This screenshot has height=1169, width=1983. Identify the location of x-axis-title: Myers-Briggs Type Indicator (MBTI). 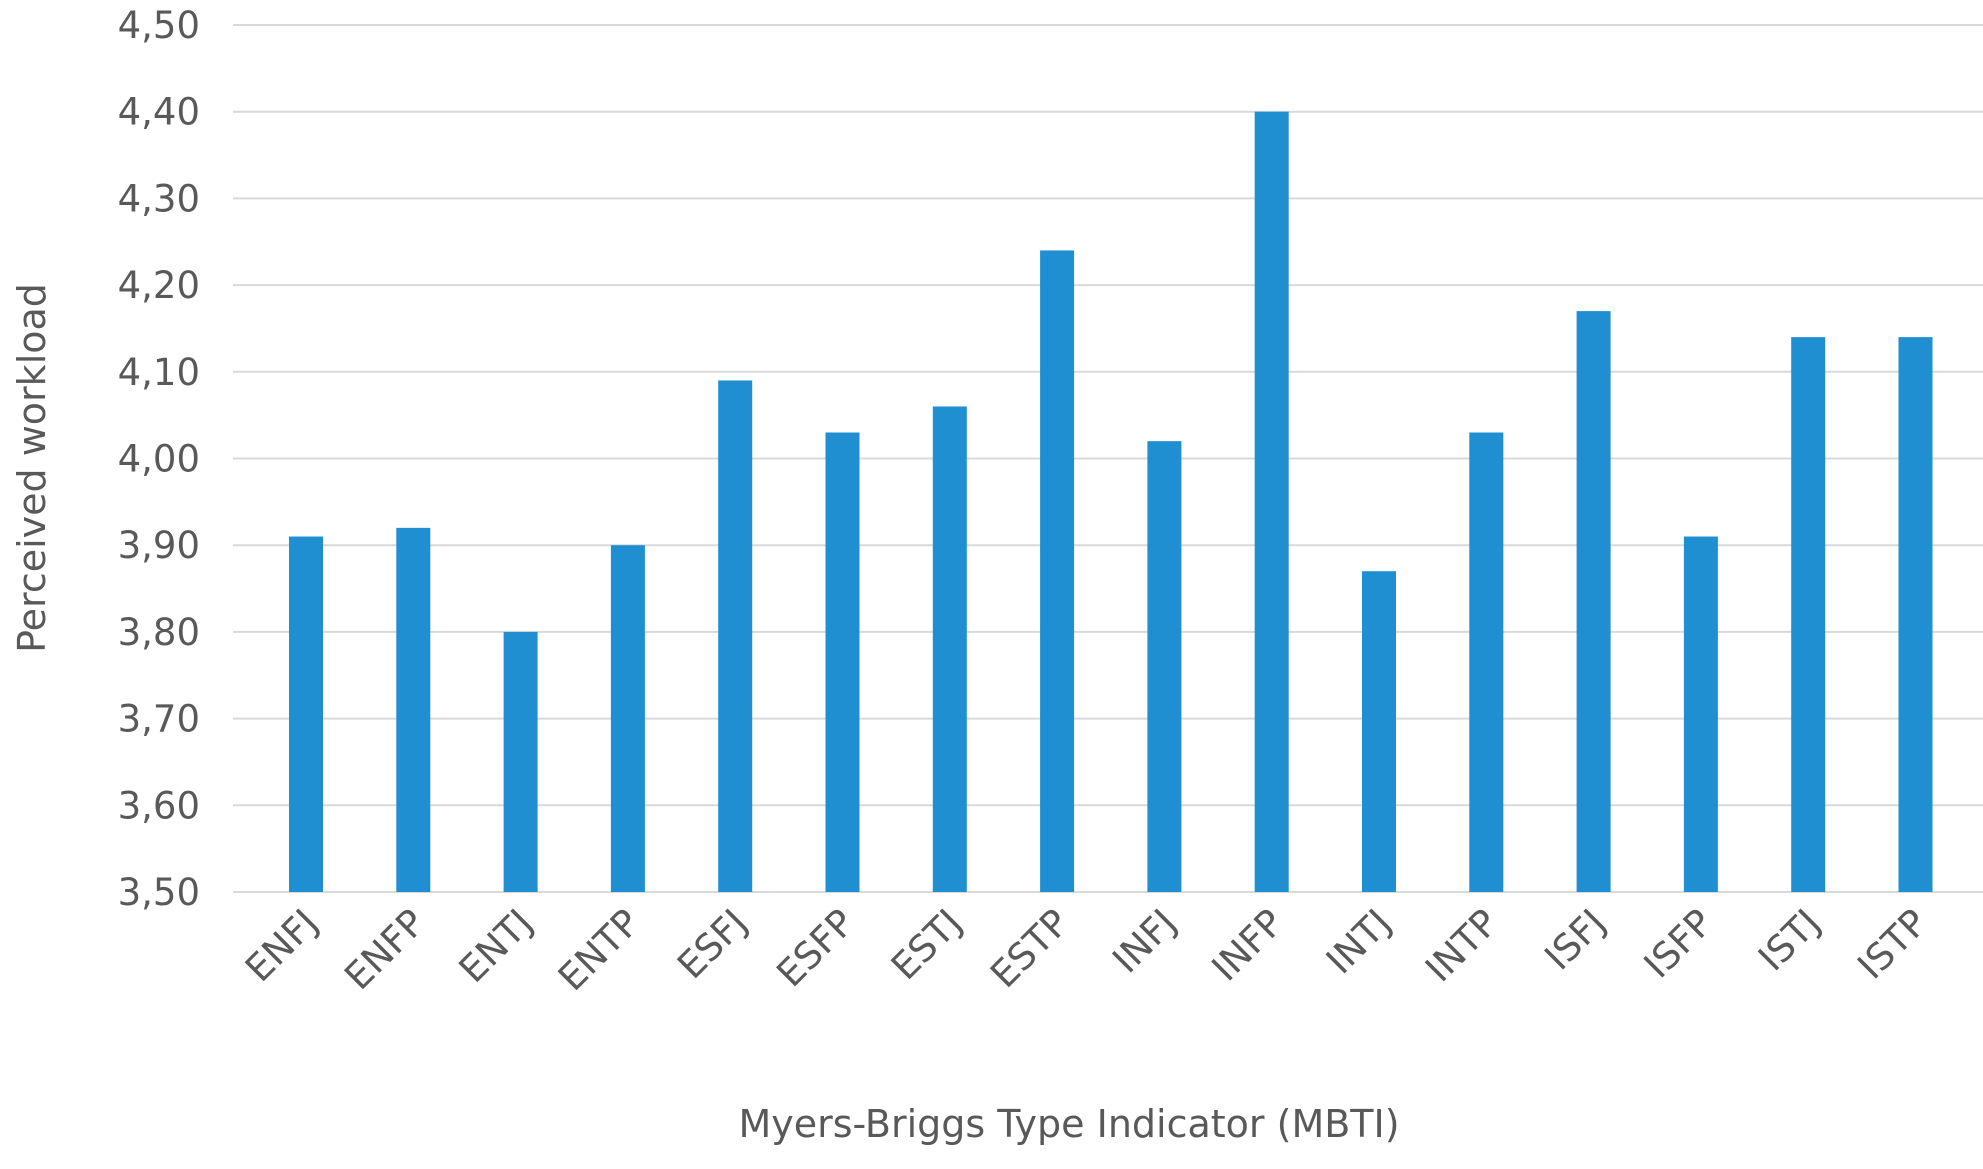
(1068, 1124).